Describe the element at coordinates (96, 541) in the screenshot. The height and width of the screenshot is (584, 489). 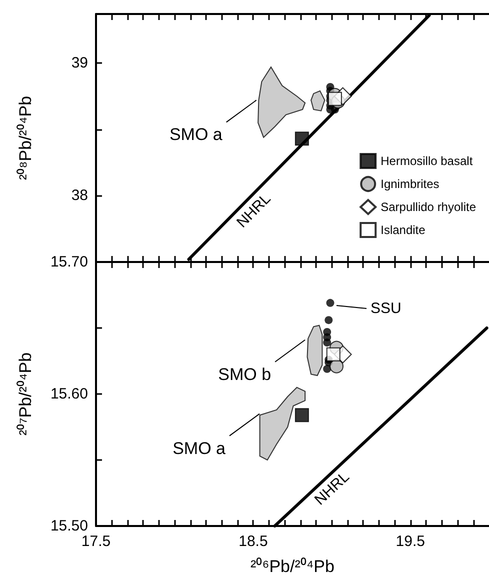
I see `x-tick-label: 17.5` at that location.